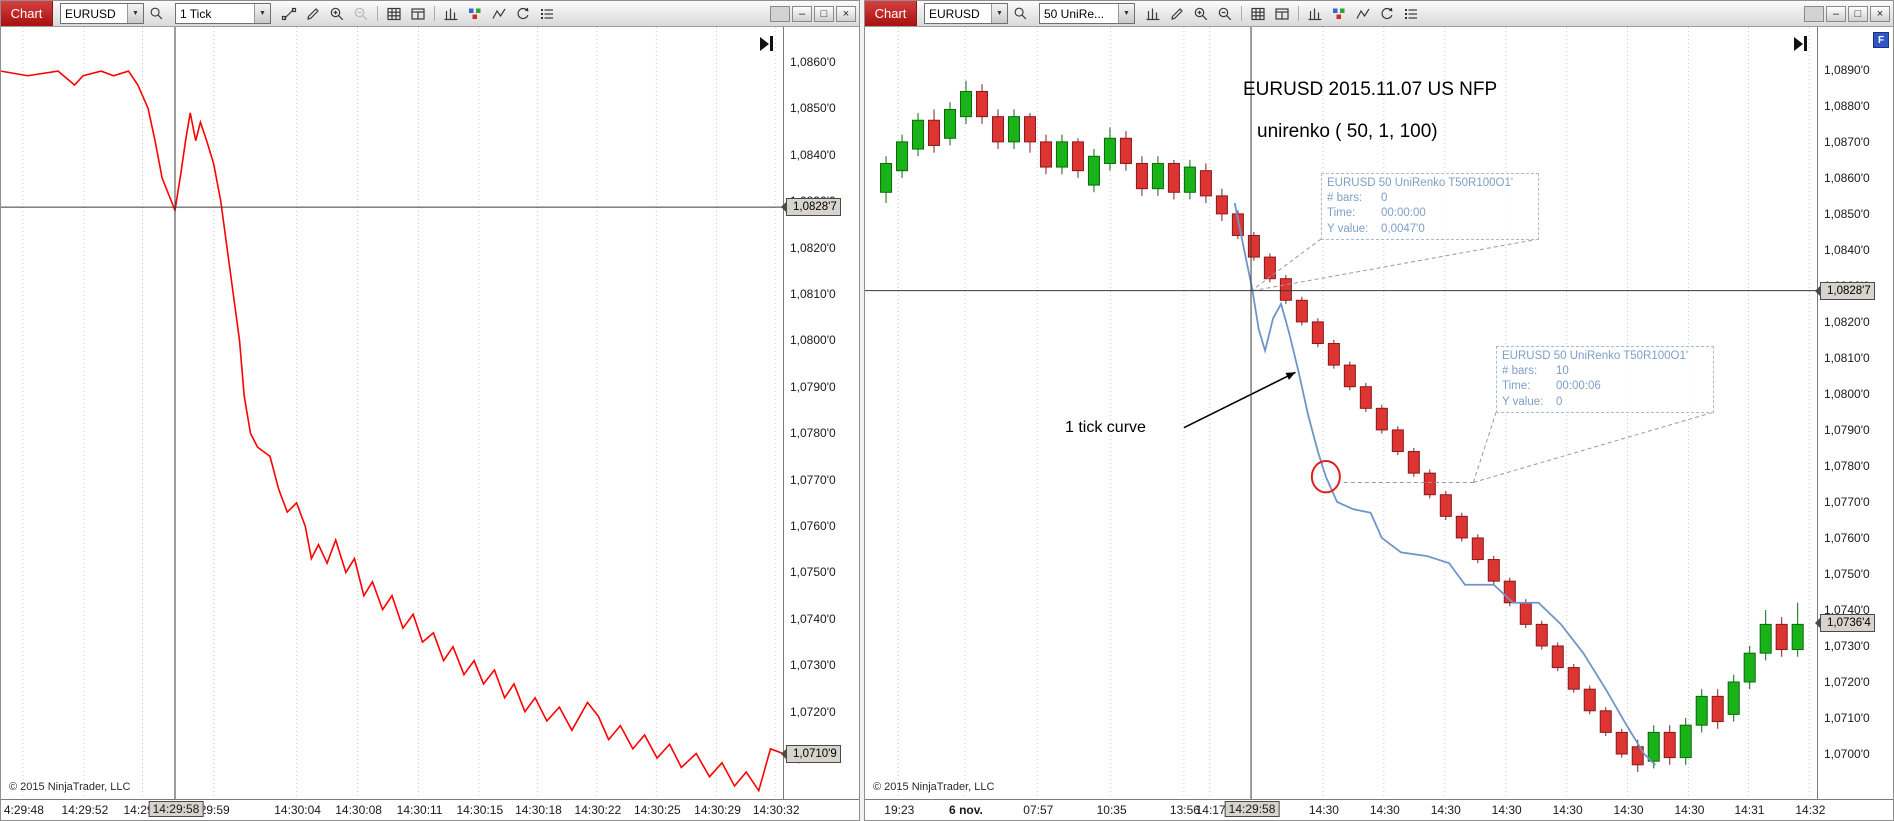  What do you see at coordinates (1370, 89) in the screenshot?
I see `nfp-title-annotation: EURUSD 2015.11.07 US NFP` at bounding box center [1370, 89].